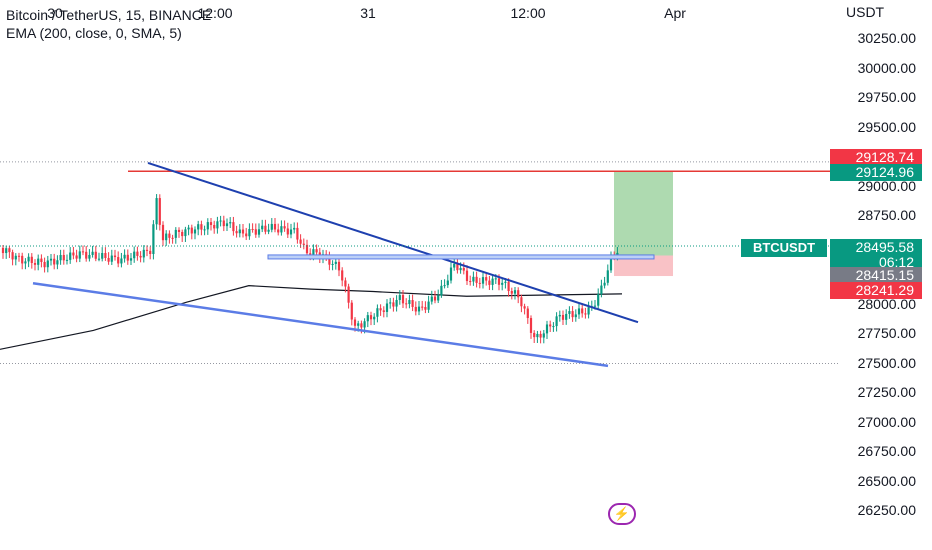  What do you see at coordinates (109, 15) in the screenshot?
I see `symbol-title: Bitcoin / TetherUS, 15, BINANCE` at bounding box center [109, 15].